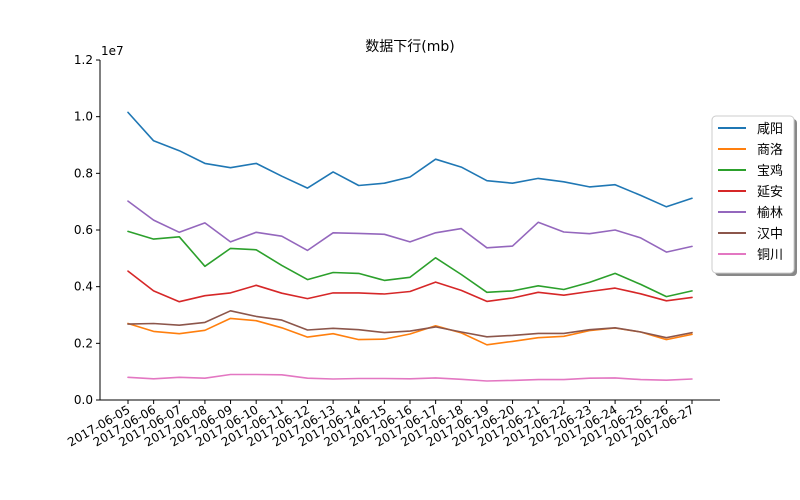 This screenshot has height=500, width=800. What do you see at coordinates (83, 287) in the screenshot?
I see `y-tick-label: 0.4` at bounding box center [83, 287].